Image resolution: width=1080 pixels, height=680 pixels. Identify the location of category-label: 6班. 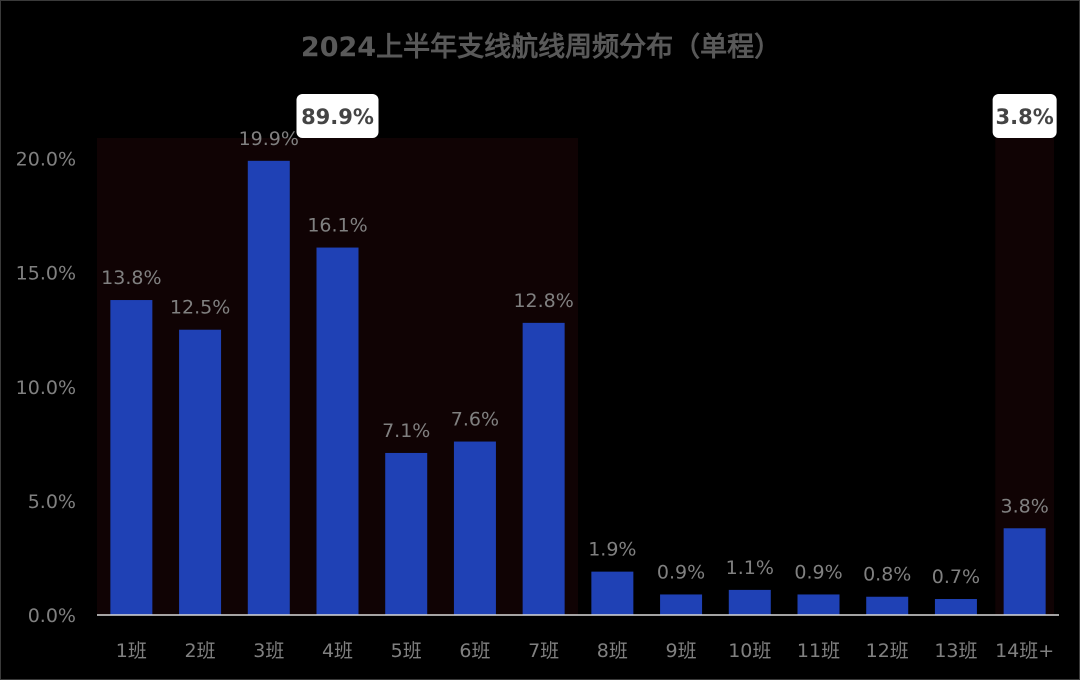
(474, 651).